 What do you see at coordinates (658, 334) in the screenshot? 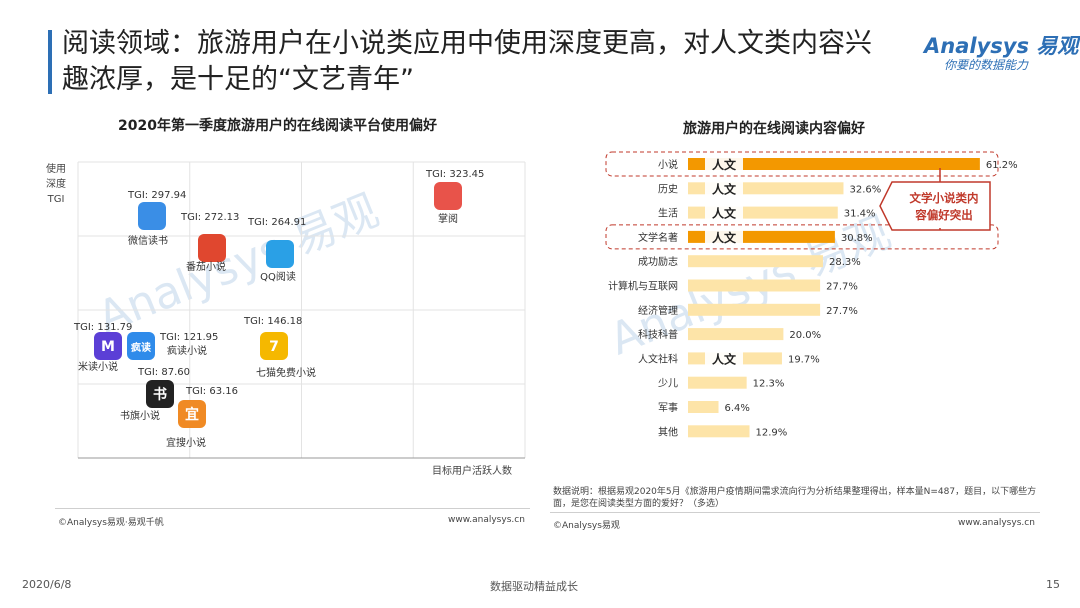
I see `category-label: 科技科普` at bounding box center [658, 334].